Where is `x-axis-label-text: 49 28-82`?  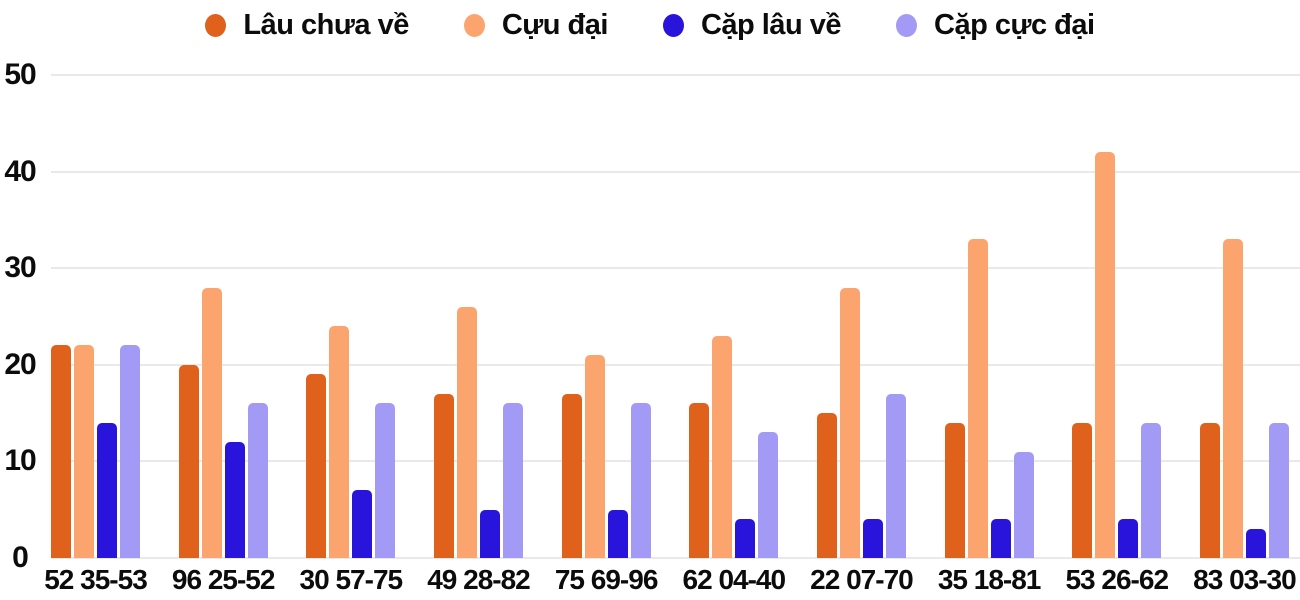 x-axis-label-text: 49 28-82 is located at coordinates (479, 579).